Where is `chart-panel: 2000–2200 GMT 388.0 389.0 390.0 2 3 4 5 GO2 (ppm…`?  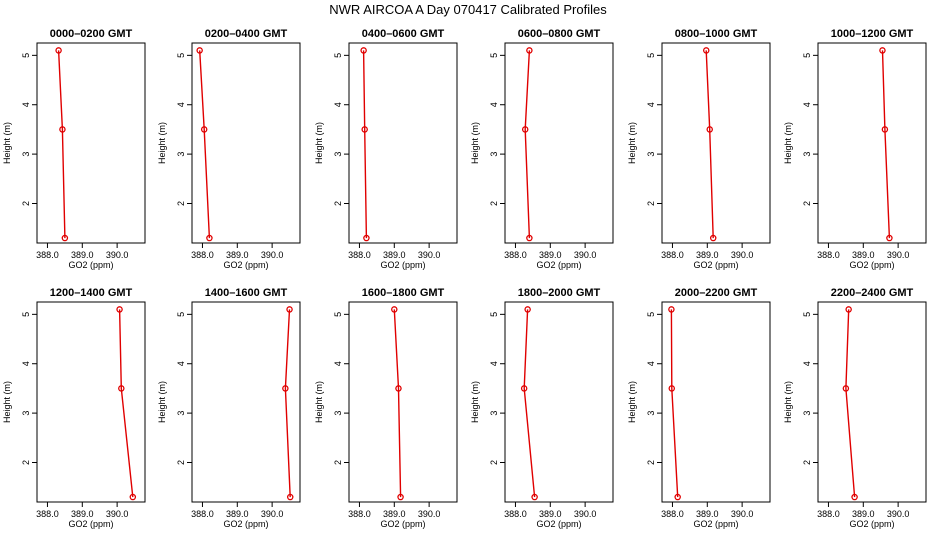
chart-panel: 2000–2200 GMT 388.0 389.0 390.0 2 3 4 5 GO2 (ppm… is located at coordinates (699, 408).